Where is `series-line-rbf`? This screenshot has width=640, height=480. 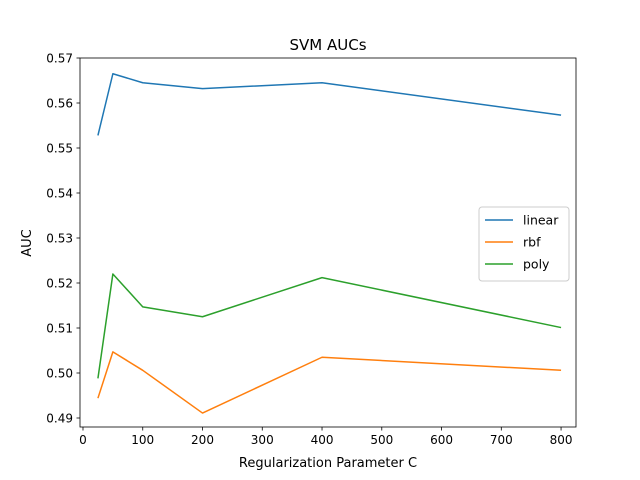 series-line-rbf is located at coordinates (329, 382).